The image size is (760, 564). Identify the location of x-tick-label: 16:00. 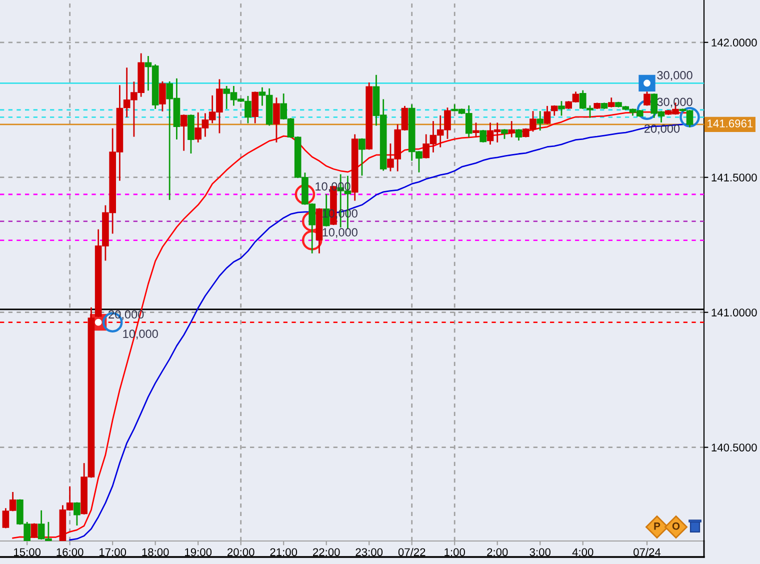
(70, 552).